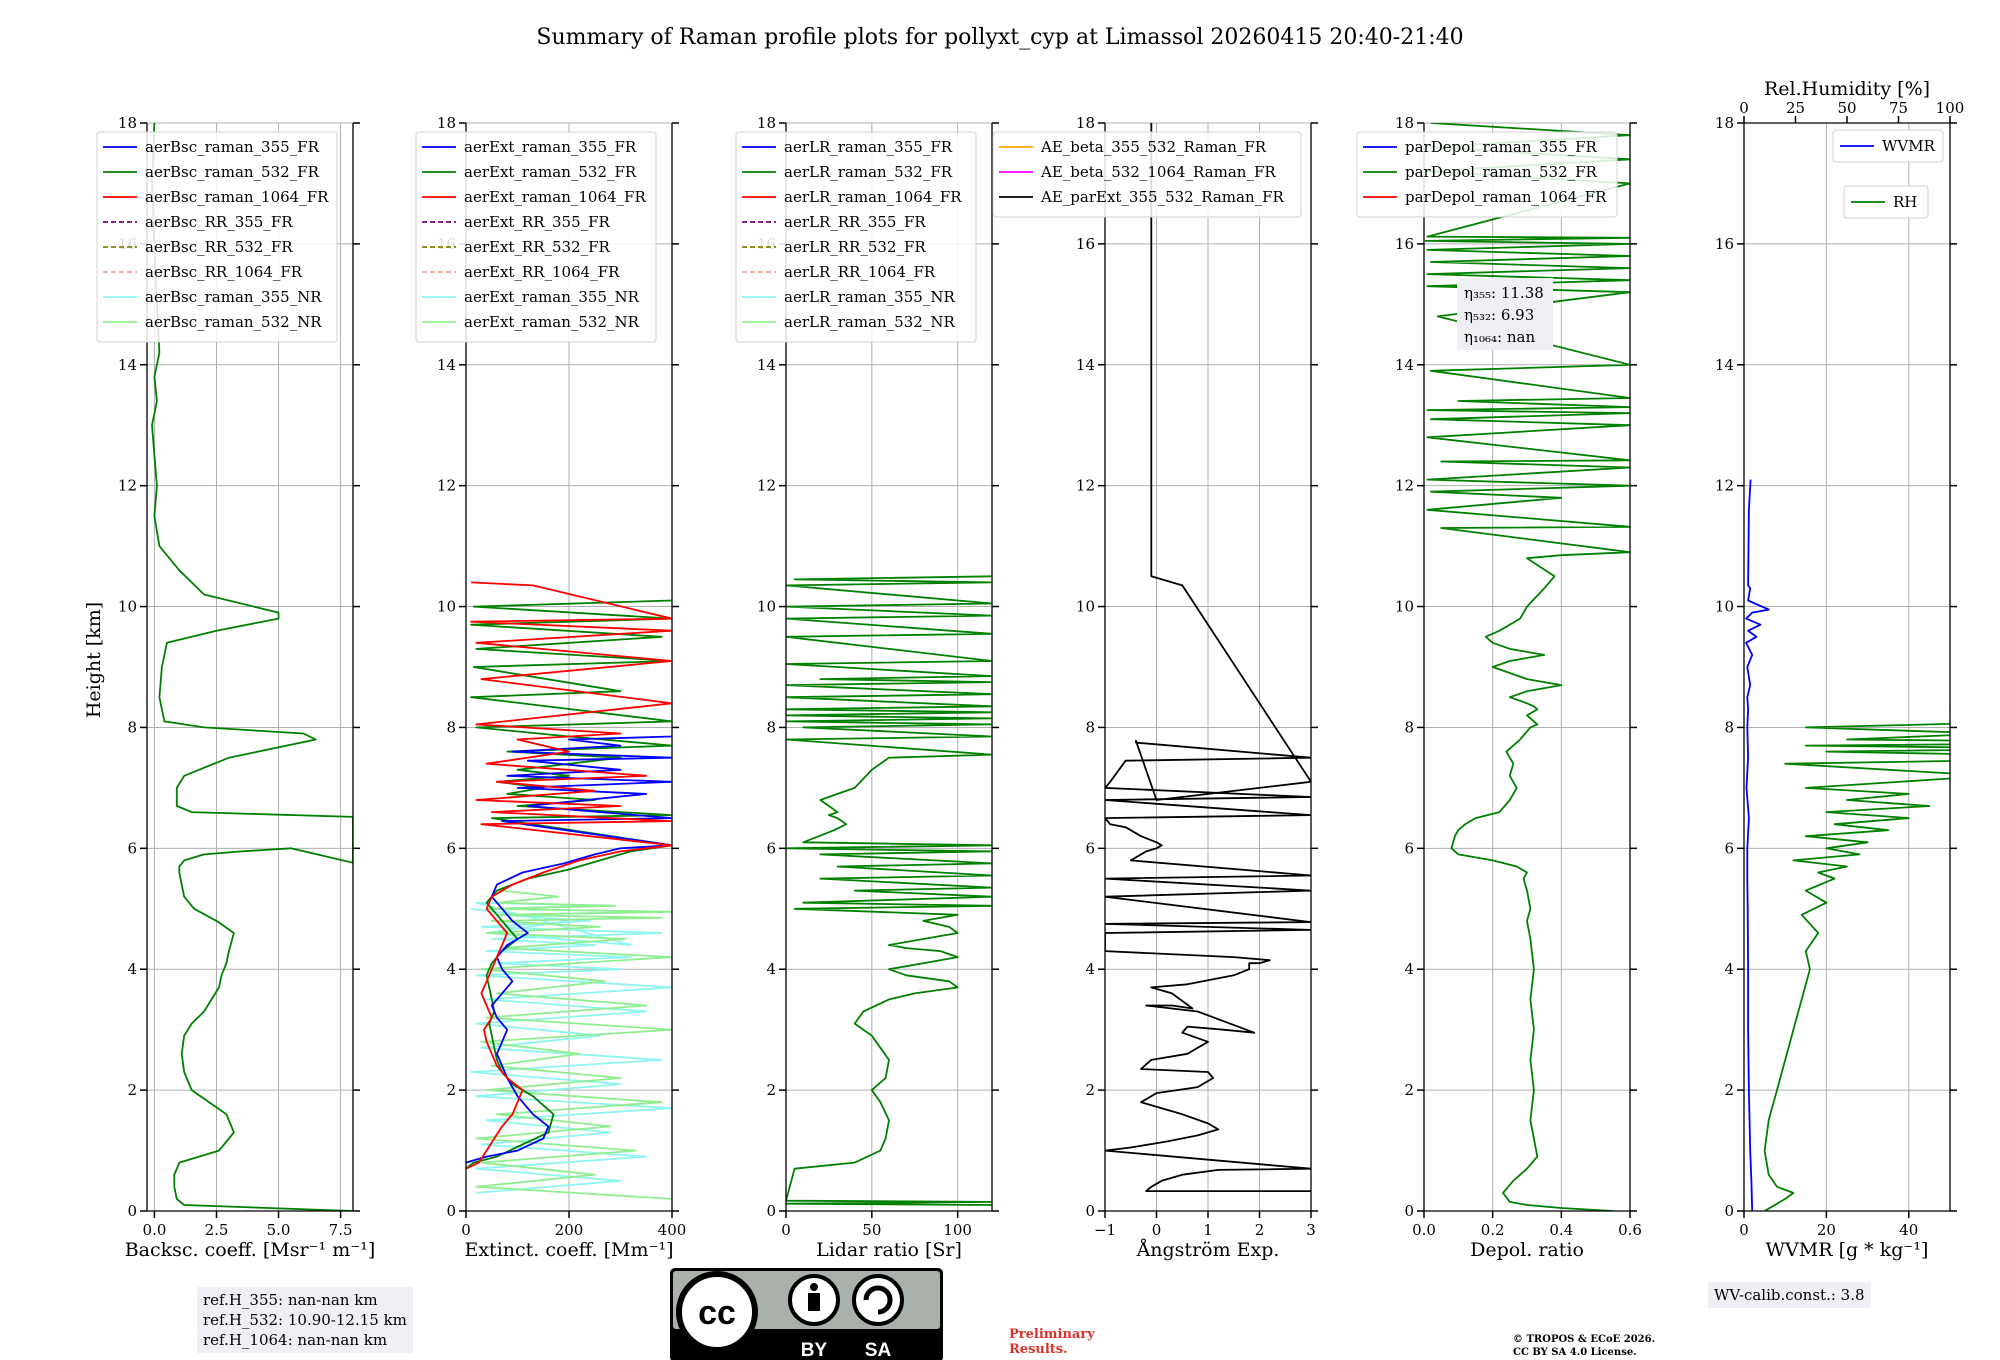 This screenshot has width=2000, height=1360. I want to click on wv-calib-box: WV-calib.const.: 3.8, so click(1789, 1295).